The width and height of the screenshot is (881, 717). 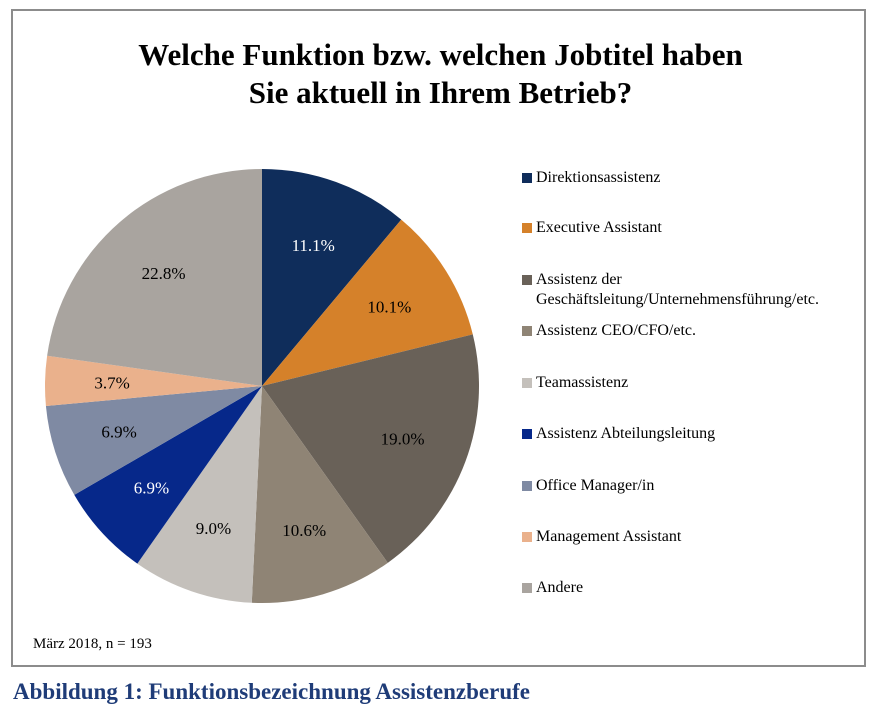 What do you see at coordinates (609, 536) in the screenshot?
I see `legend-label: Management Assistant` at bounding box center [609, 536].